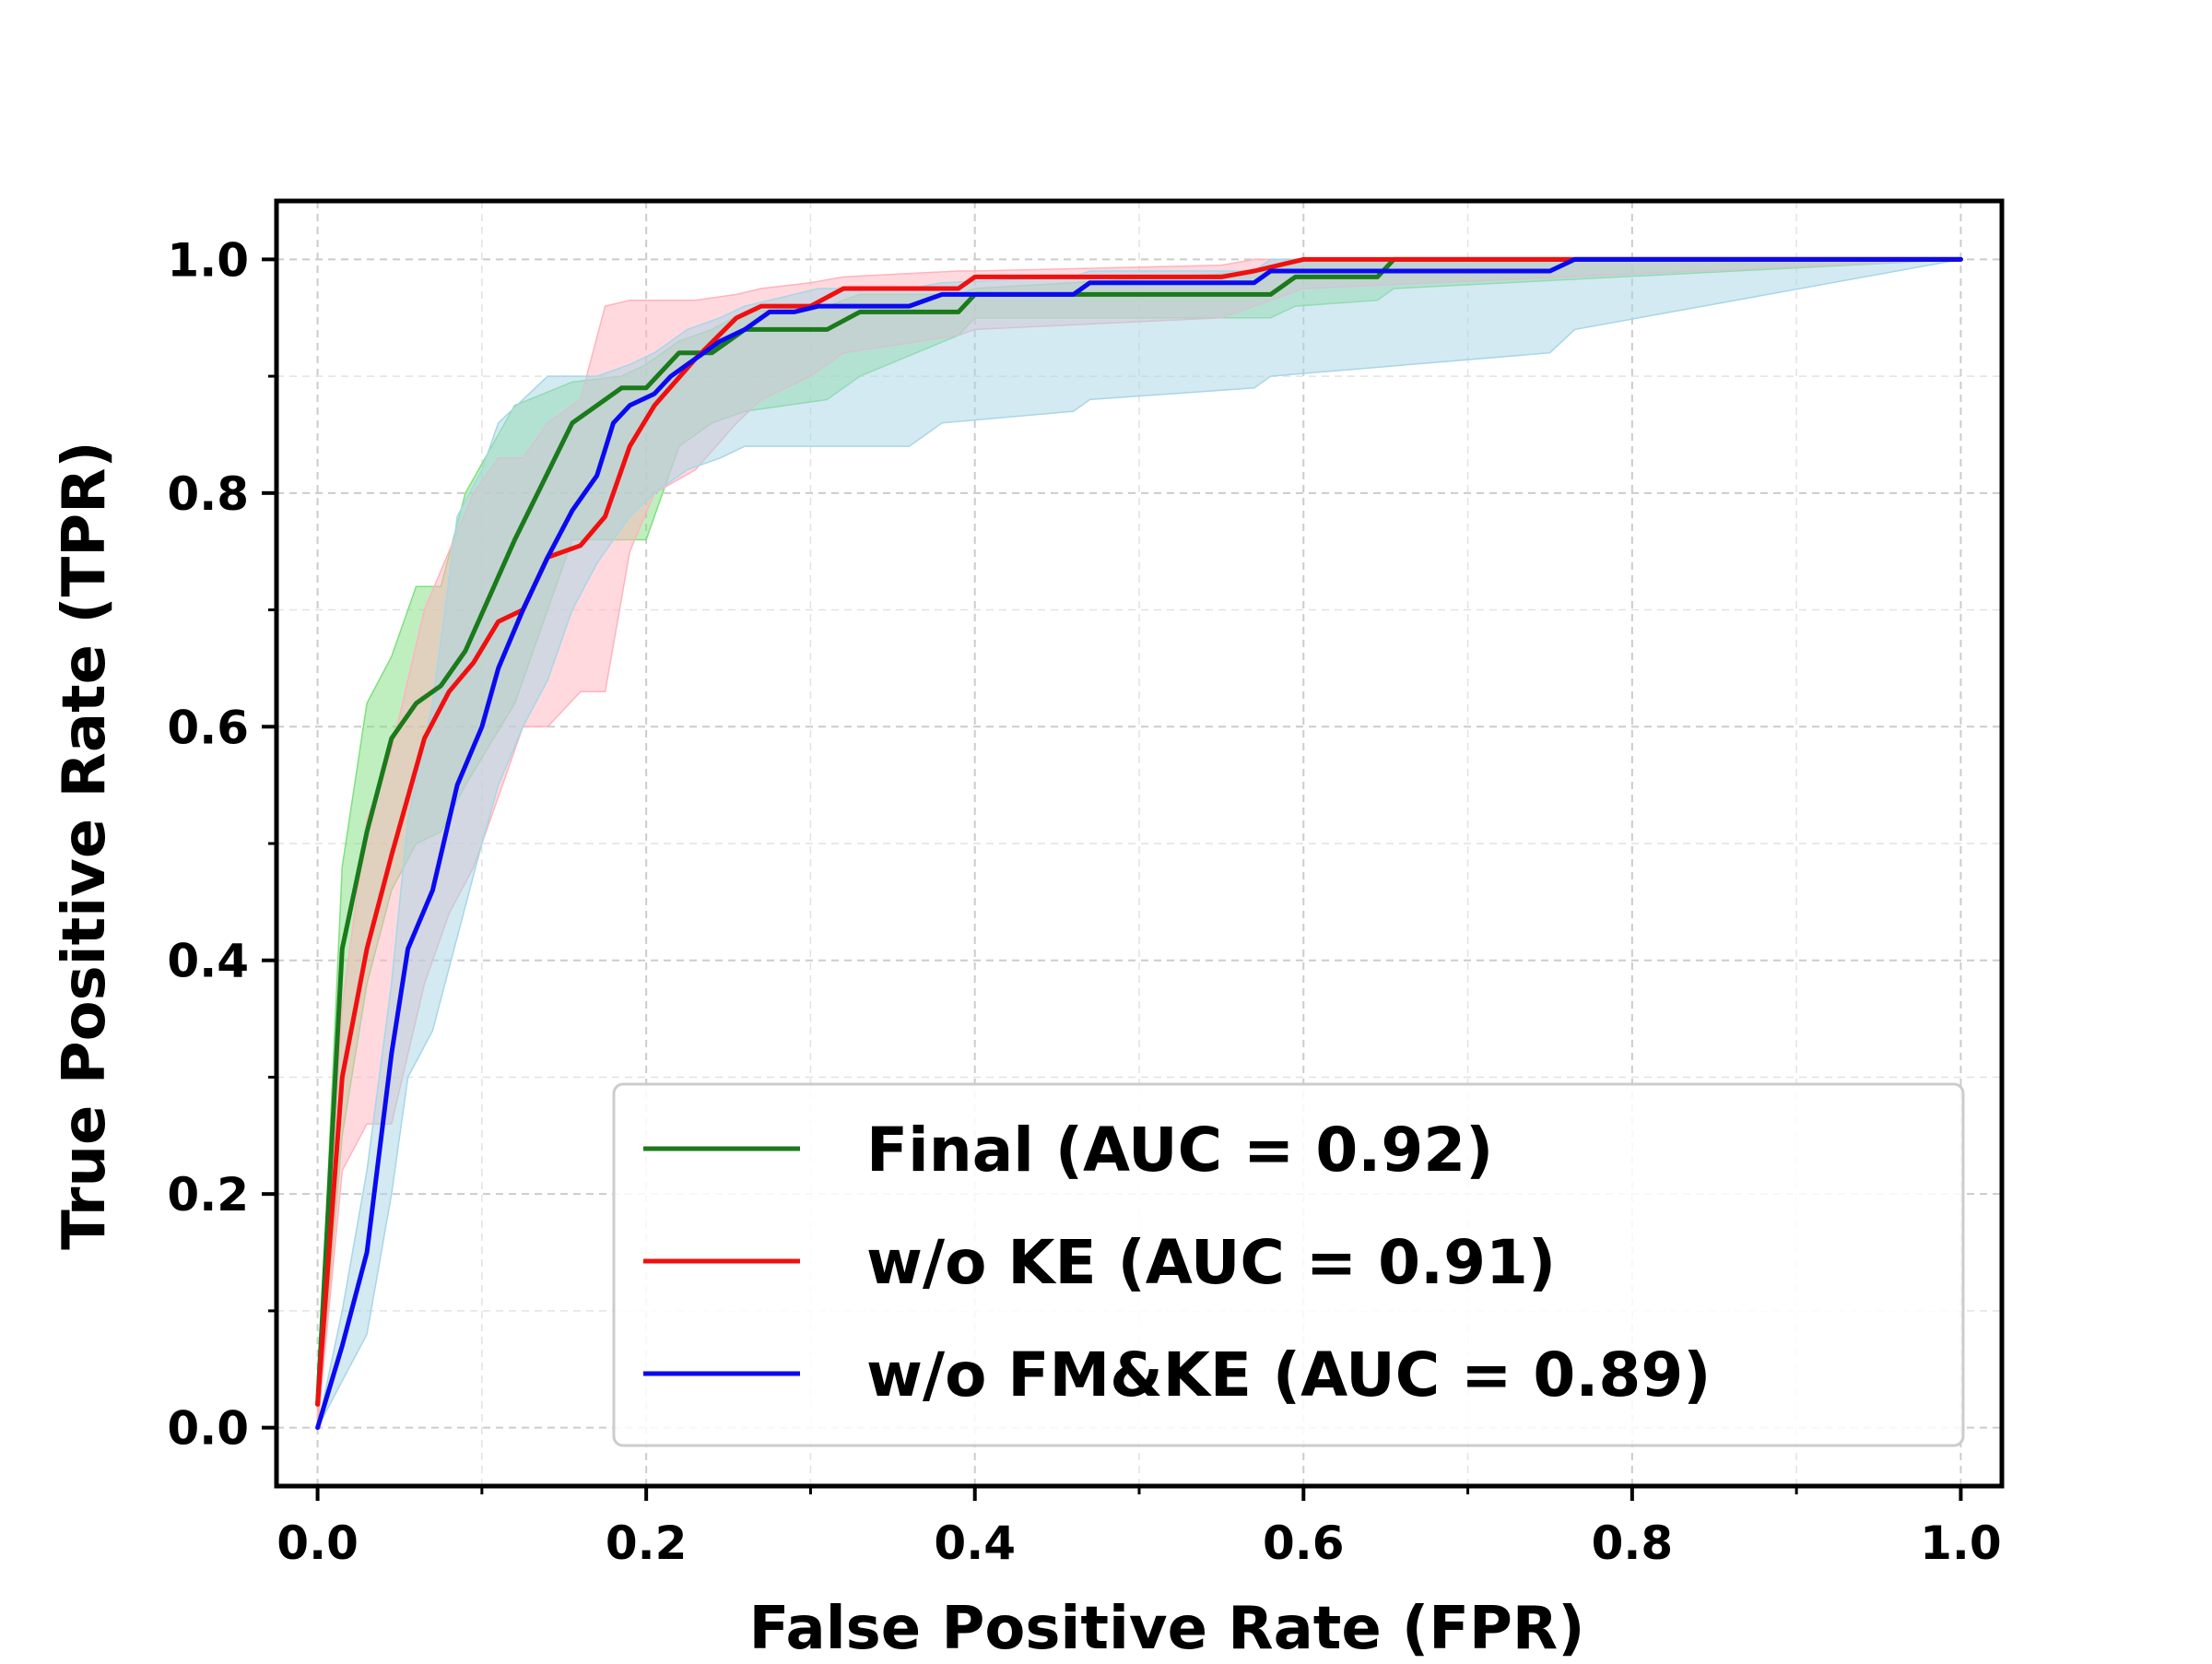  What do you see at coordinates (208, 1194) in the screenshot?
I see `y-tick-label: 0.2` at bounding box center [208, 1194].